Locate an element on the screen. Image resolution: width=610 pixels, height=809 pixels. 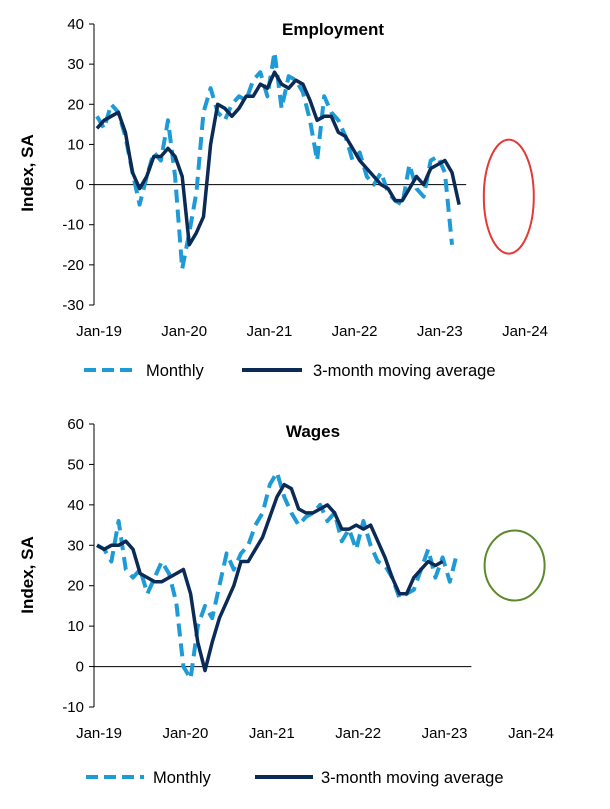
y-tick-label: -20 is located at coordinates (73, 265).